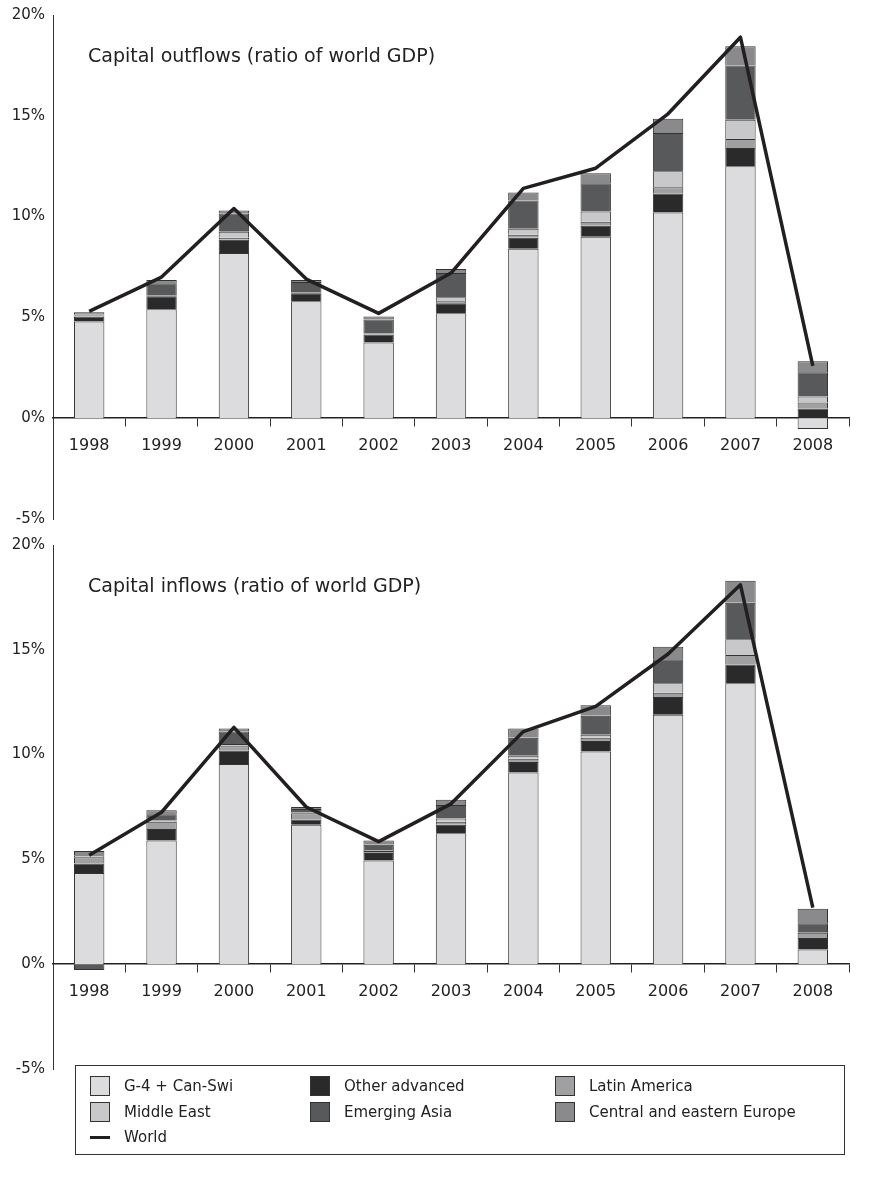  Describe the element at coordinates (255, 584) in the screenshot. I see `text: Capital inflows (ratio of world GDP)` at that location.